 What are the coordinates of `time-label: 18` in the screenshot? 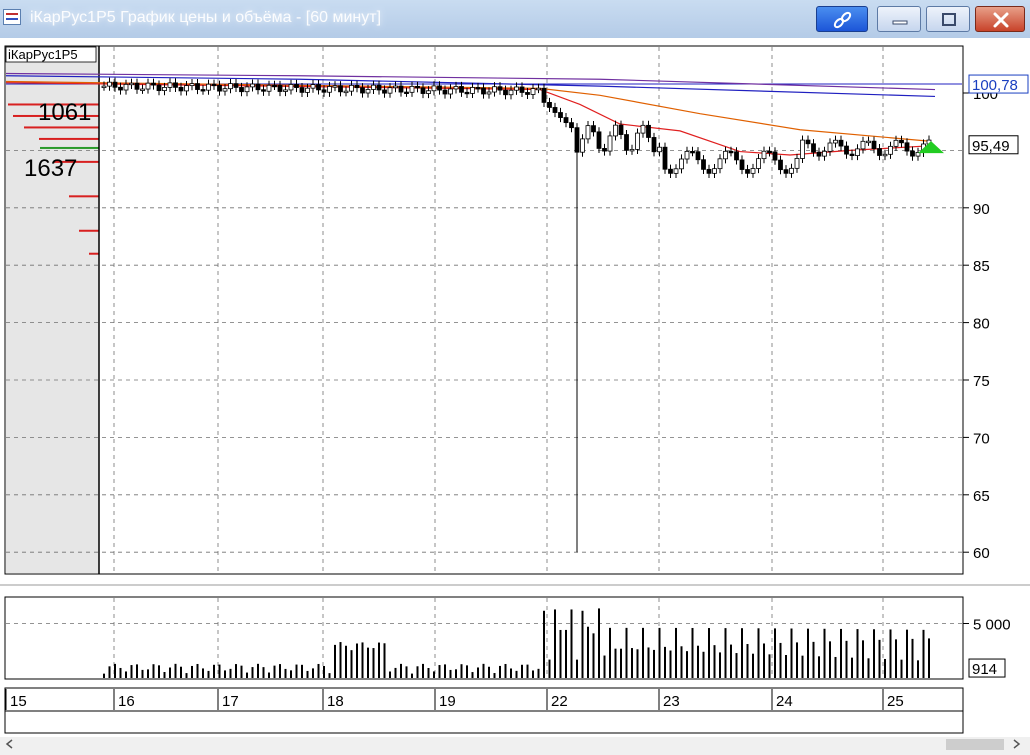 It's located at (335, 701).